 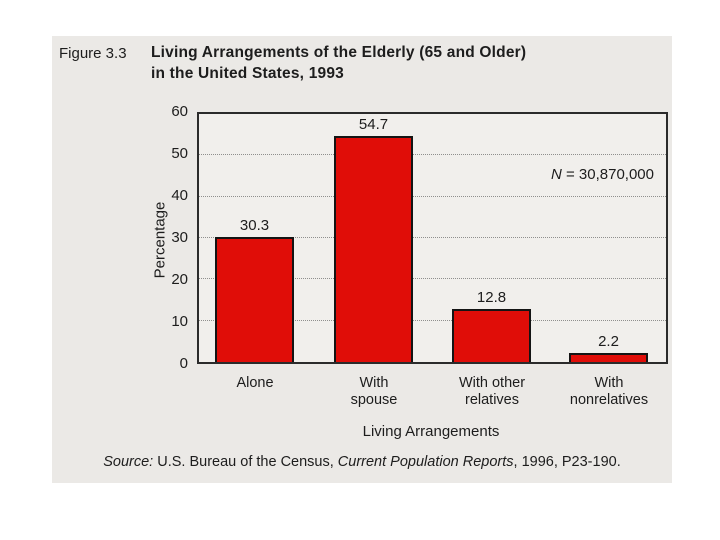 I want to click on y-tick-label: 0, so click(x=183, y=363).